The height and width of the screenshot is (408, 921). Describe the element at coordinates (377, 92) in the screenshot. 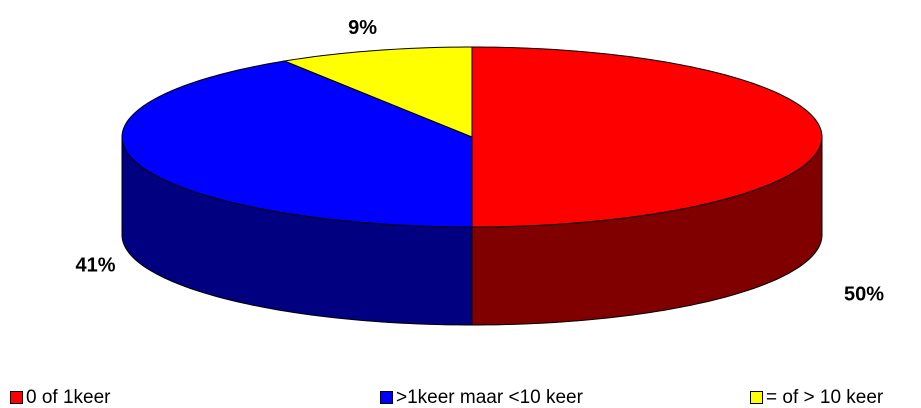

I see `pie-slice` at that location.